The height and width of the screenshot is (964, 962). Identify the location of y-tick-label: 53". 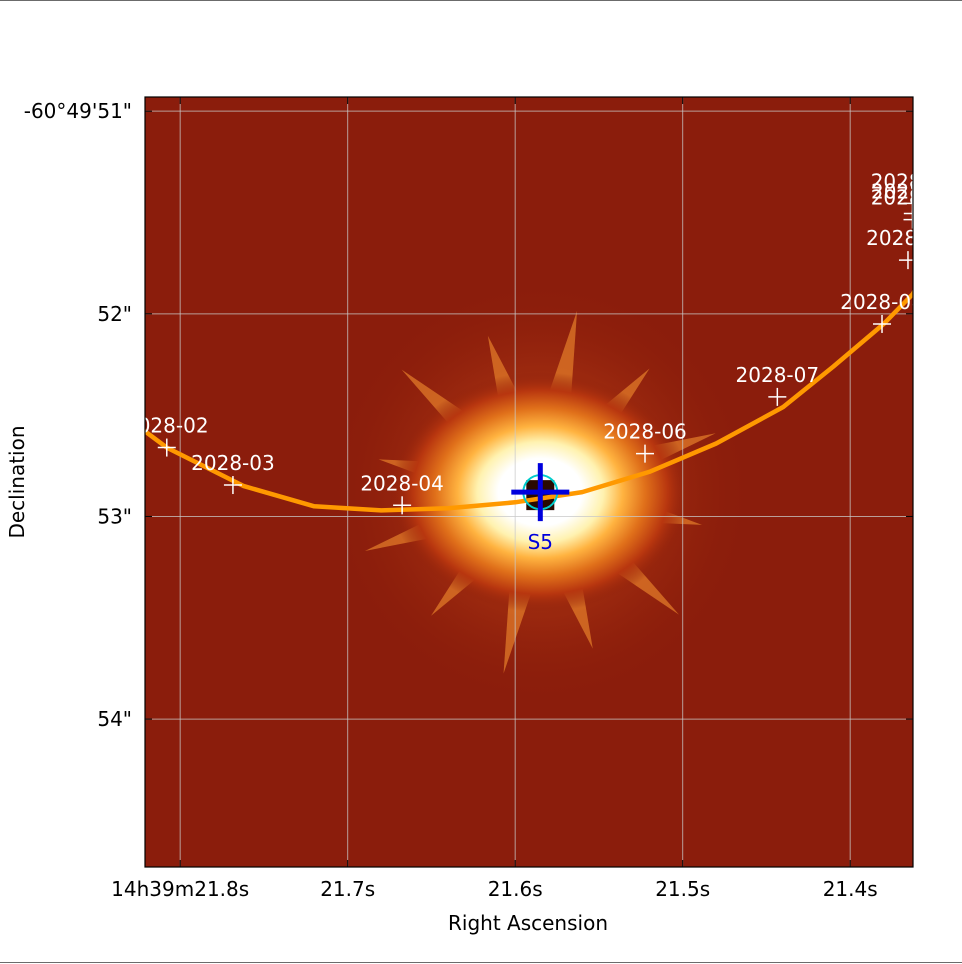
(114, 516).